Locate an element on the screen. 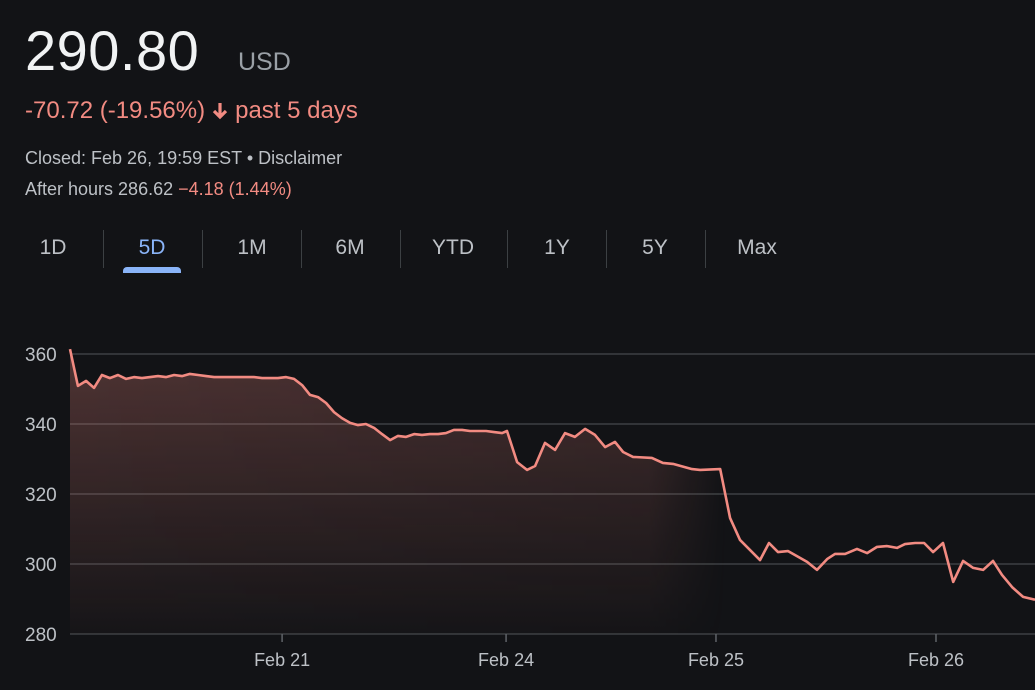 The height and width of the screenshot is (690, 1035). down-arrow-icon is located at coordinates (220, 111).